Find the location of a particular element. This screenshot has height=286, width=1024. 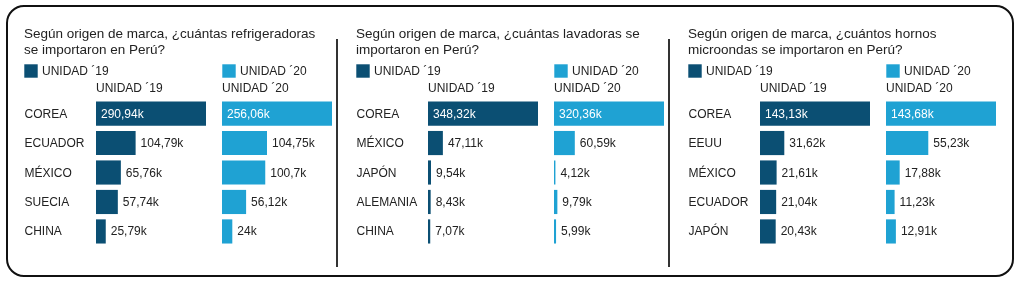

data-label: 9,54k is located at coordinates (451, 172).